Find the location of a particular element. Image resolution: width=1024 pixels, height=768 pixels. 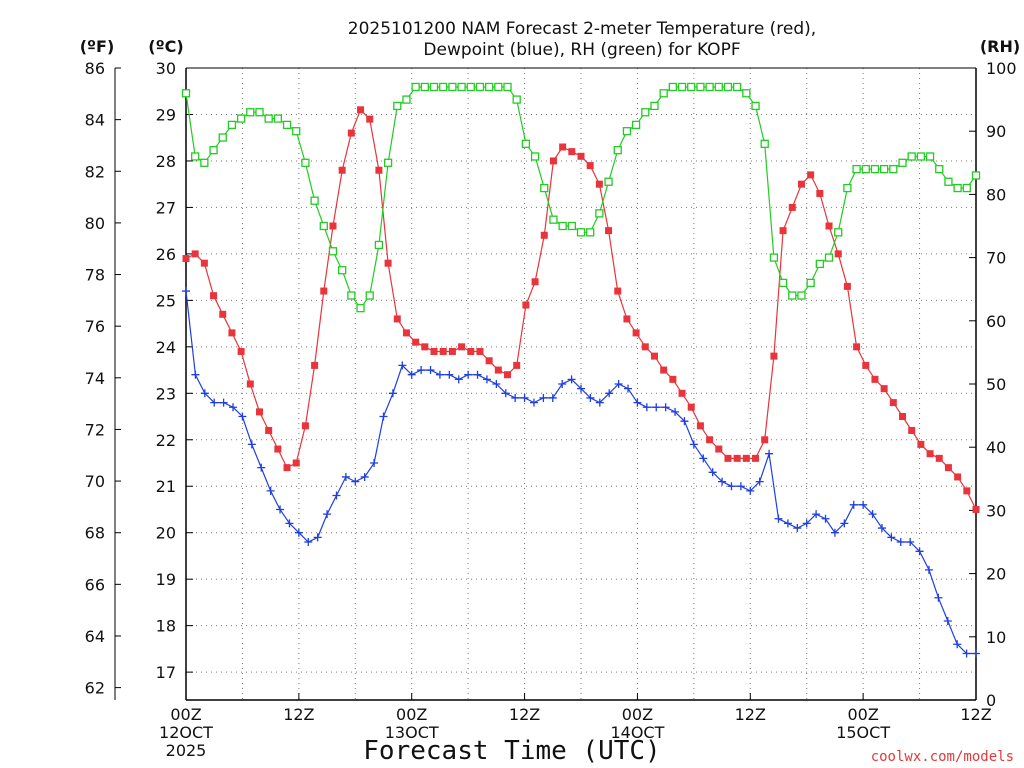

rh-tick-label: 50 is located at coordinates (996, 384).